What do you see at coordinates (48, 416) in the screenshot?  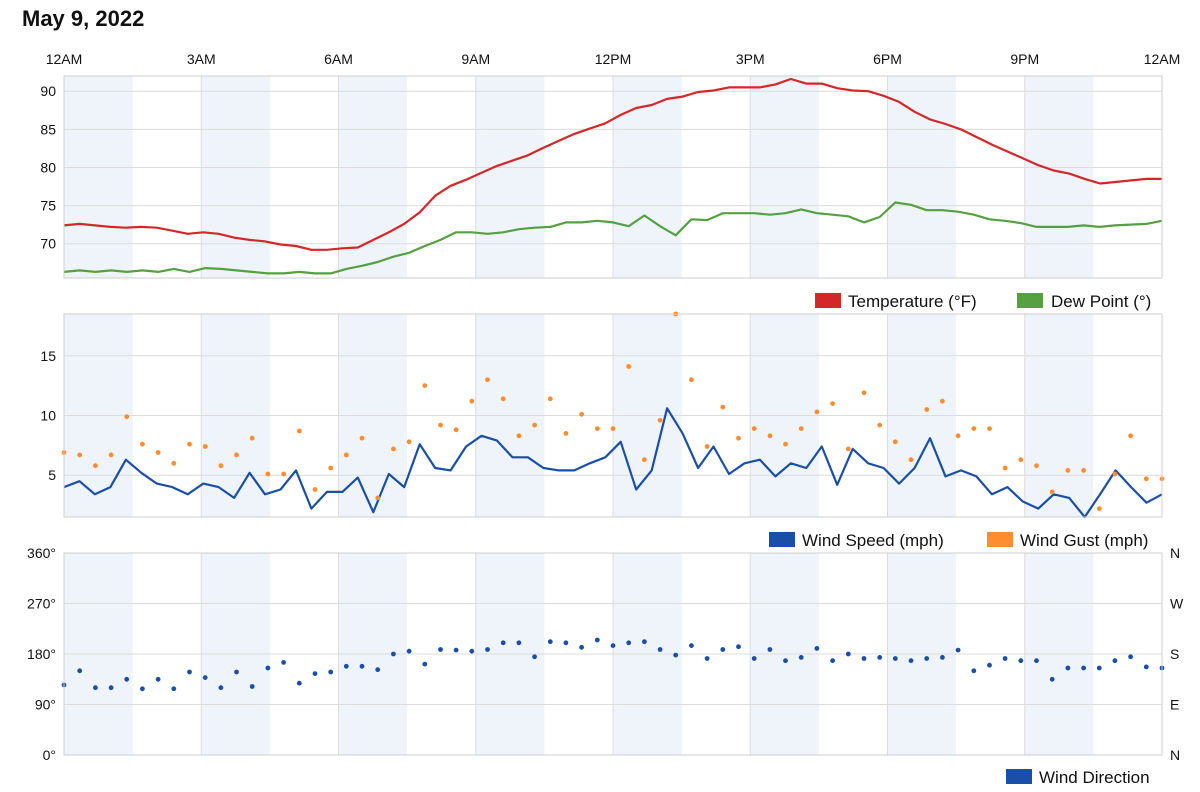 I see `y-tick-label: 10` at bounding box center [48, 416].